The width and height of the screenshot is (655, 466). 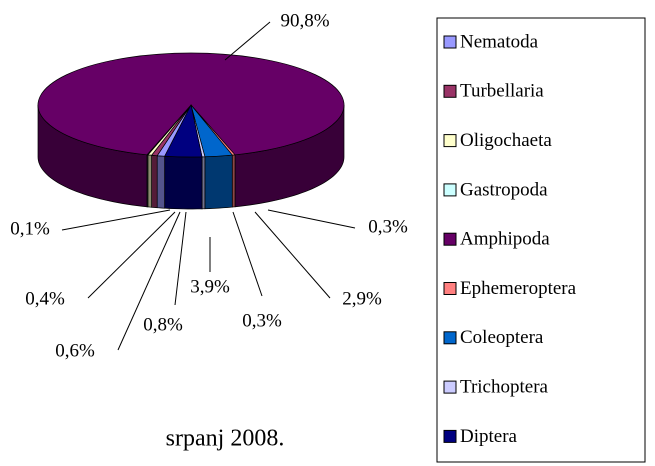 What do you see at coordinates (362, 298) in the screenshot?
I see `data-label: 2,9%` at bounding box center [362, 298].